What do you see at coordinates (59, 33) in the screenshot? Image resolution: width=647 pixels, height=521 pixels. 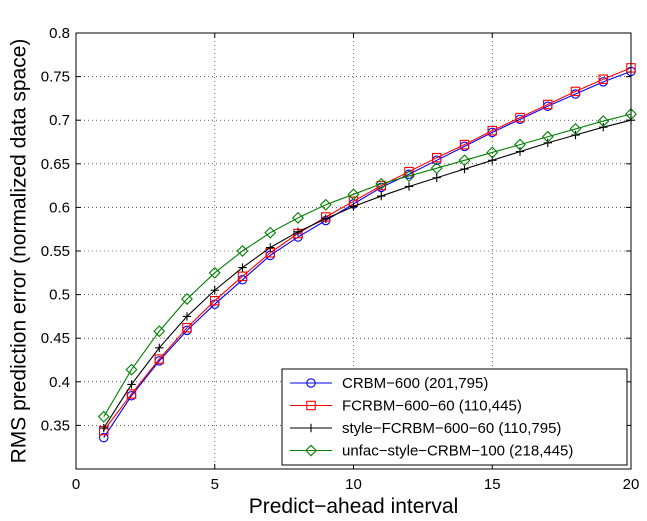 I see `y-tick-label: 0.8` at bounding box center [59, 33].